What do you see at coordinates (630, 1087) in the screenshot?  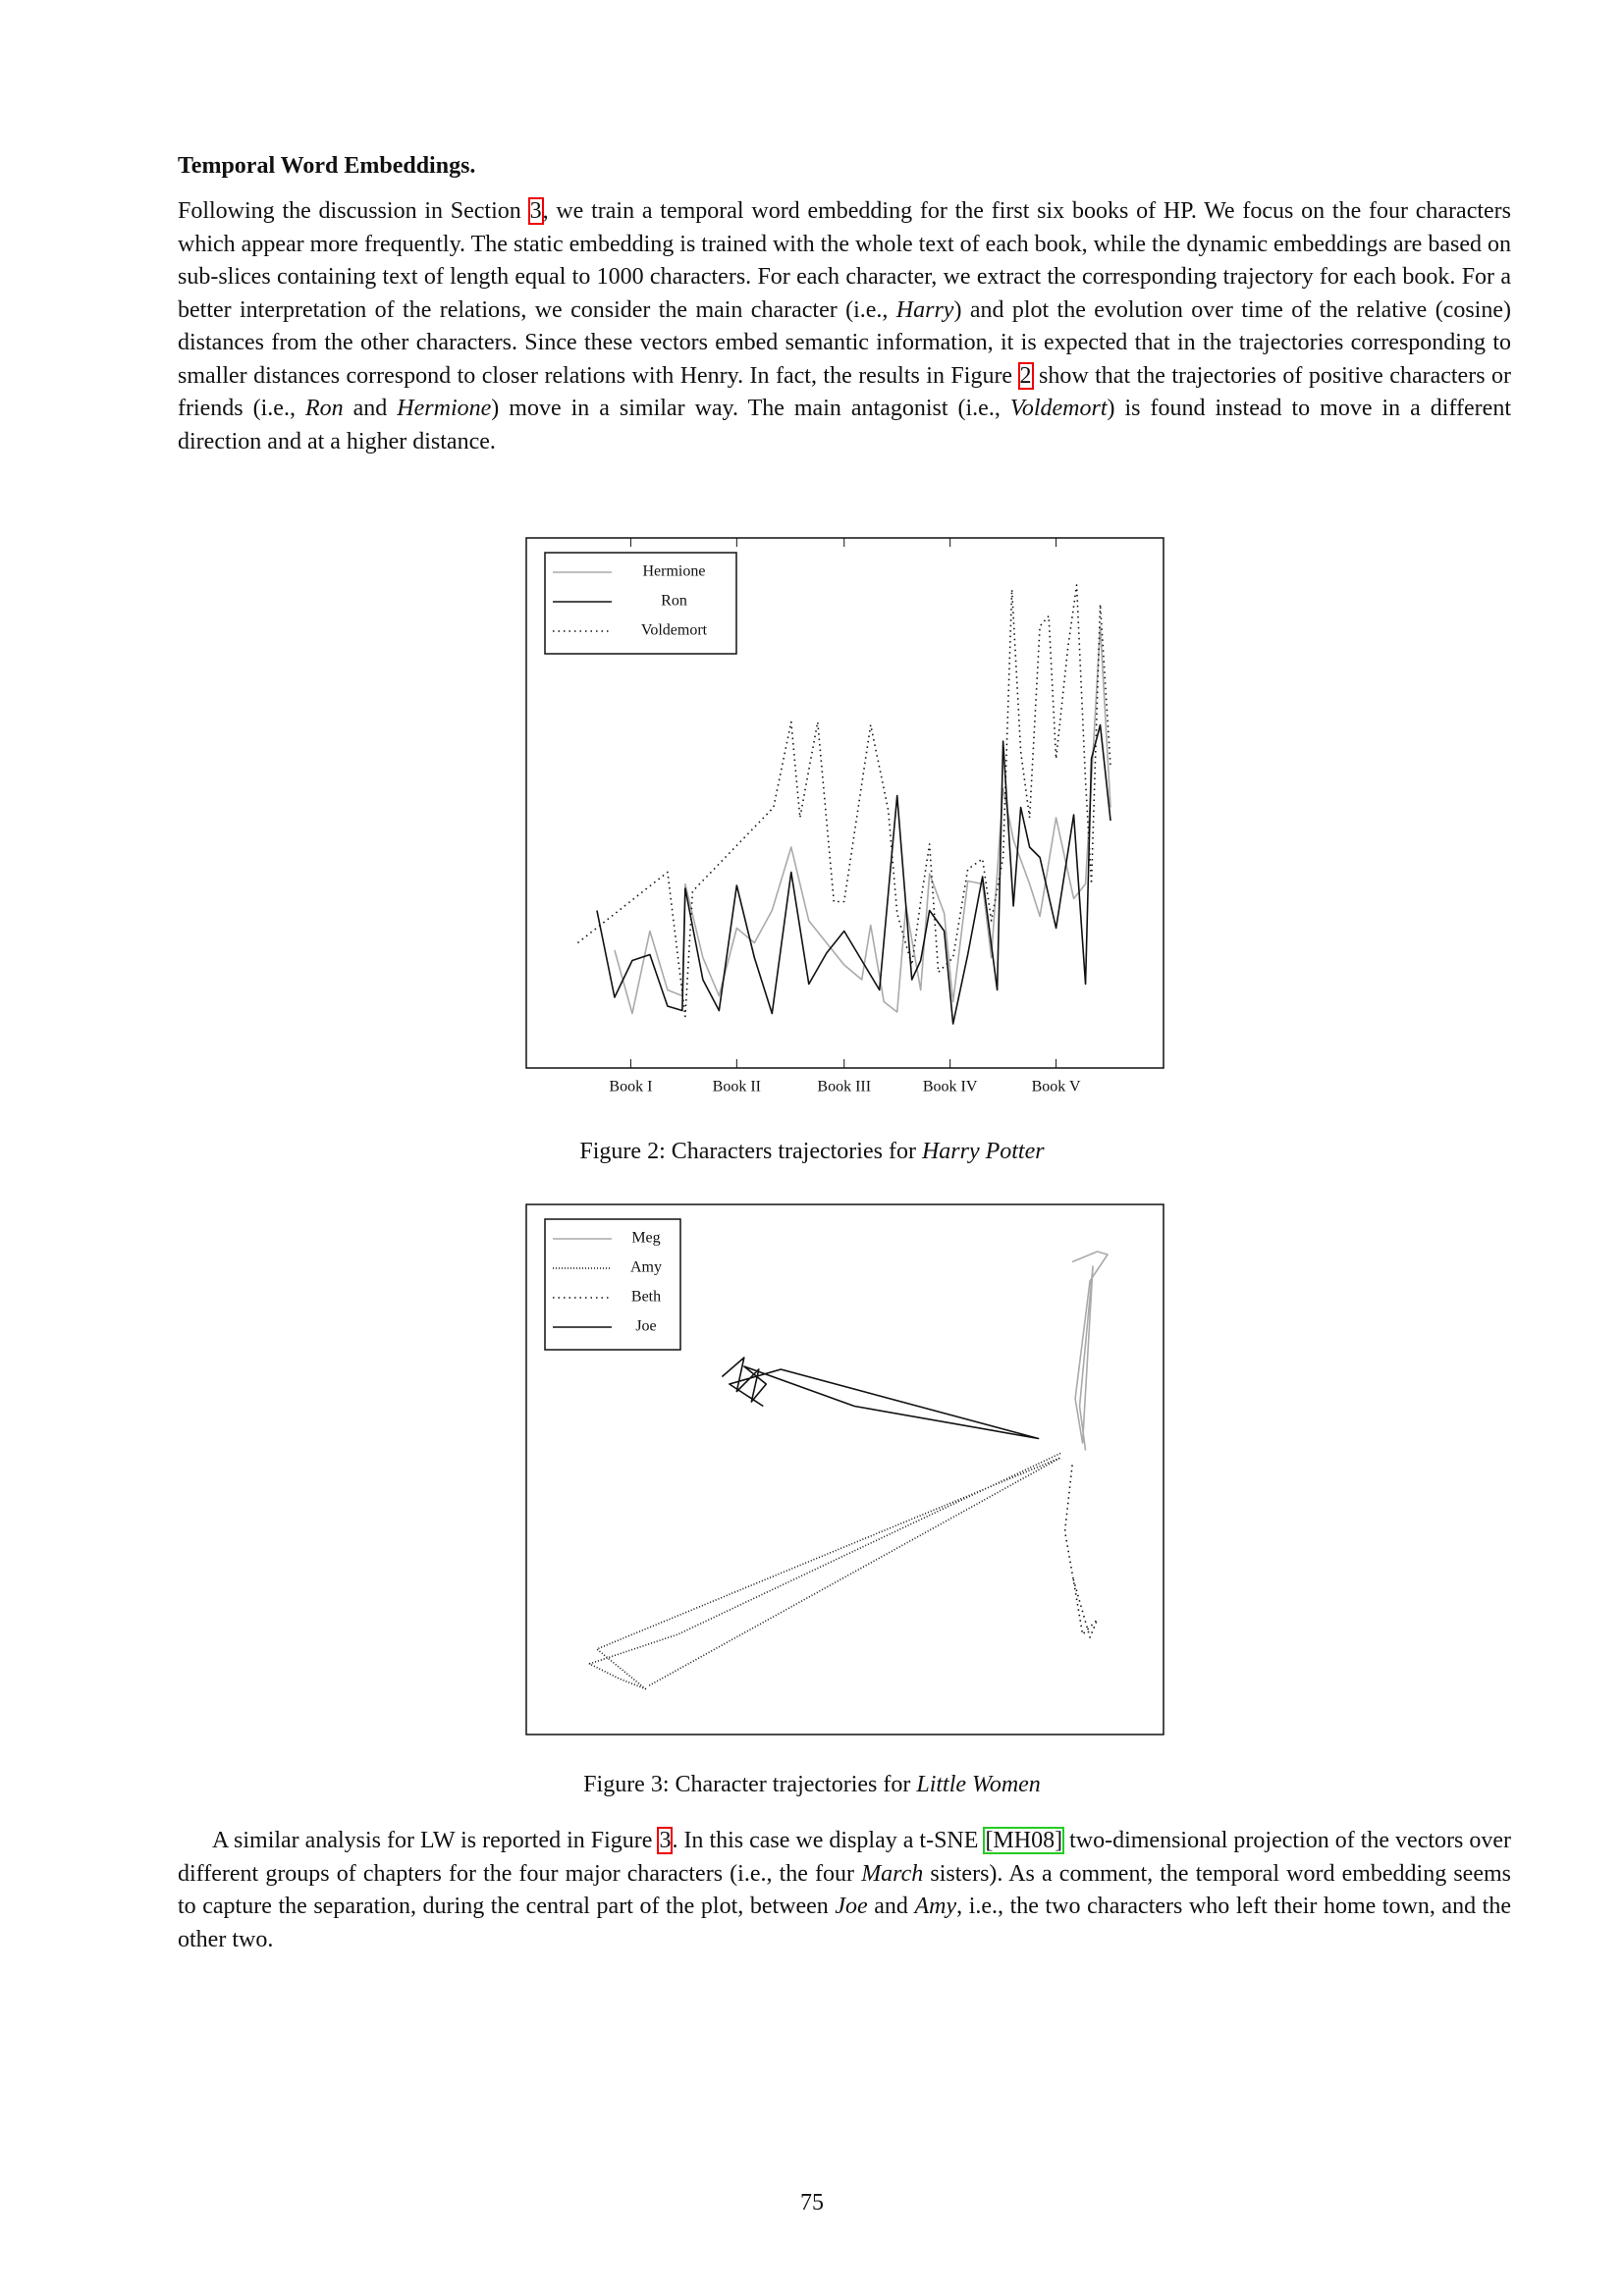 I see `x-tick-label: Book I` at bounding box center [630, 1087].